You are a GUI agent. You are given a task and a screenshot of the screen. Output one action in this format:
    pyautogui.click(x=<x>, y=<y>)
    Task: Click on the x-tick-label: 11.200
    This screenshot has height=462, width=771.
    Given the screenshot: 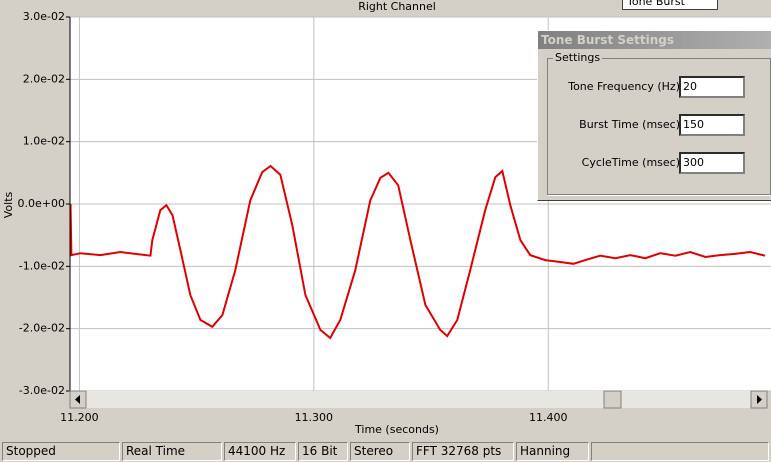 What is the action you would take?
    pyautogui.click(x=79, y=417)
    